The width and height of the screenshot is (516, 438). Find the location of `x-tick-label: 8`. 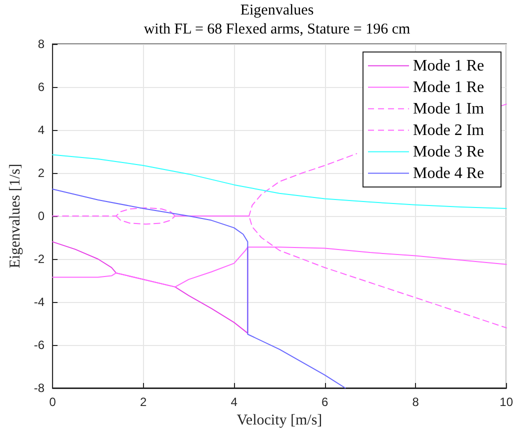

x-tick-label: 8 is located at coordinates (416, 402).